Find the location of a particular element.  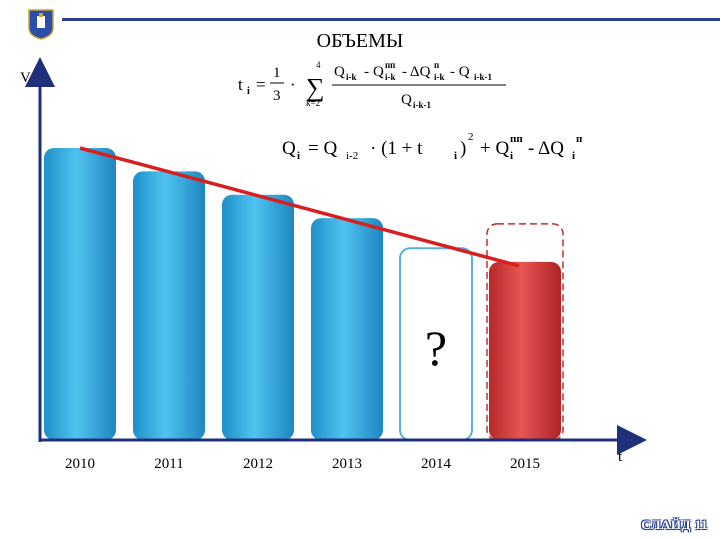

x-tick-2012: 2012 is located at coordinates (258, 464).